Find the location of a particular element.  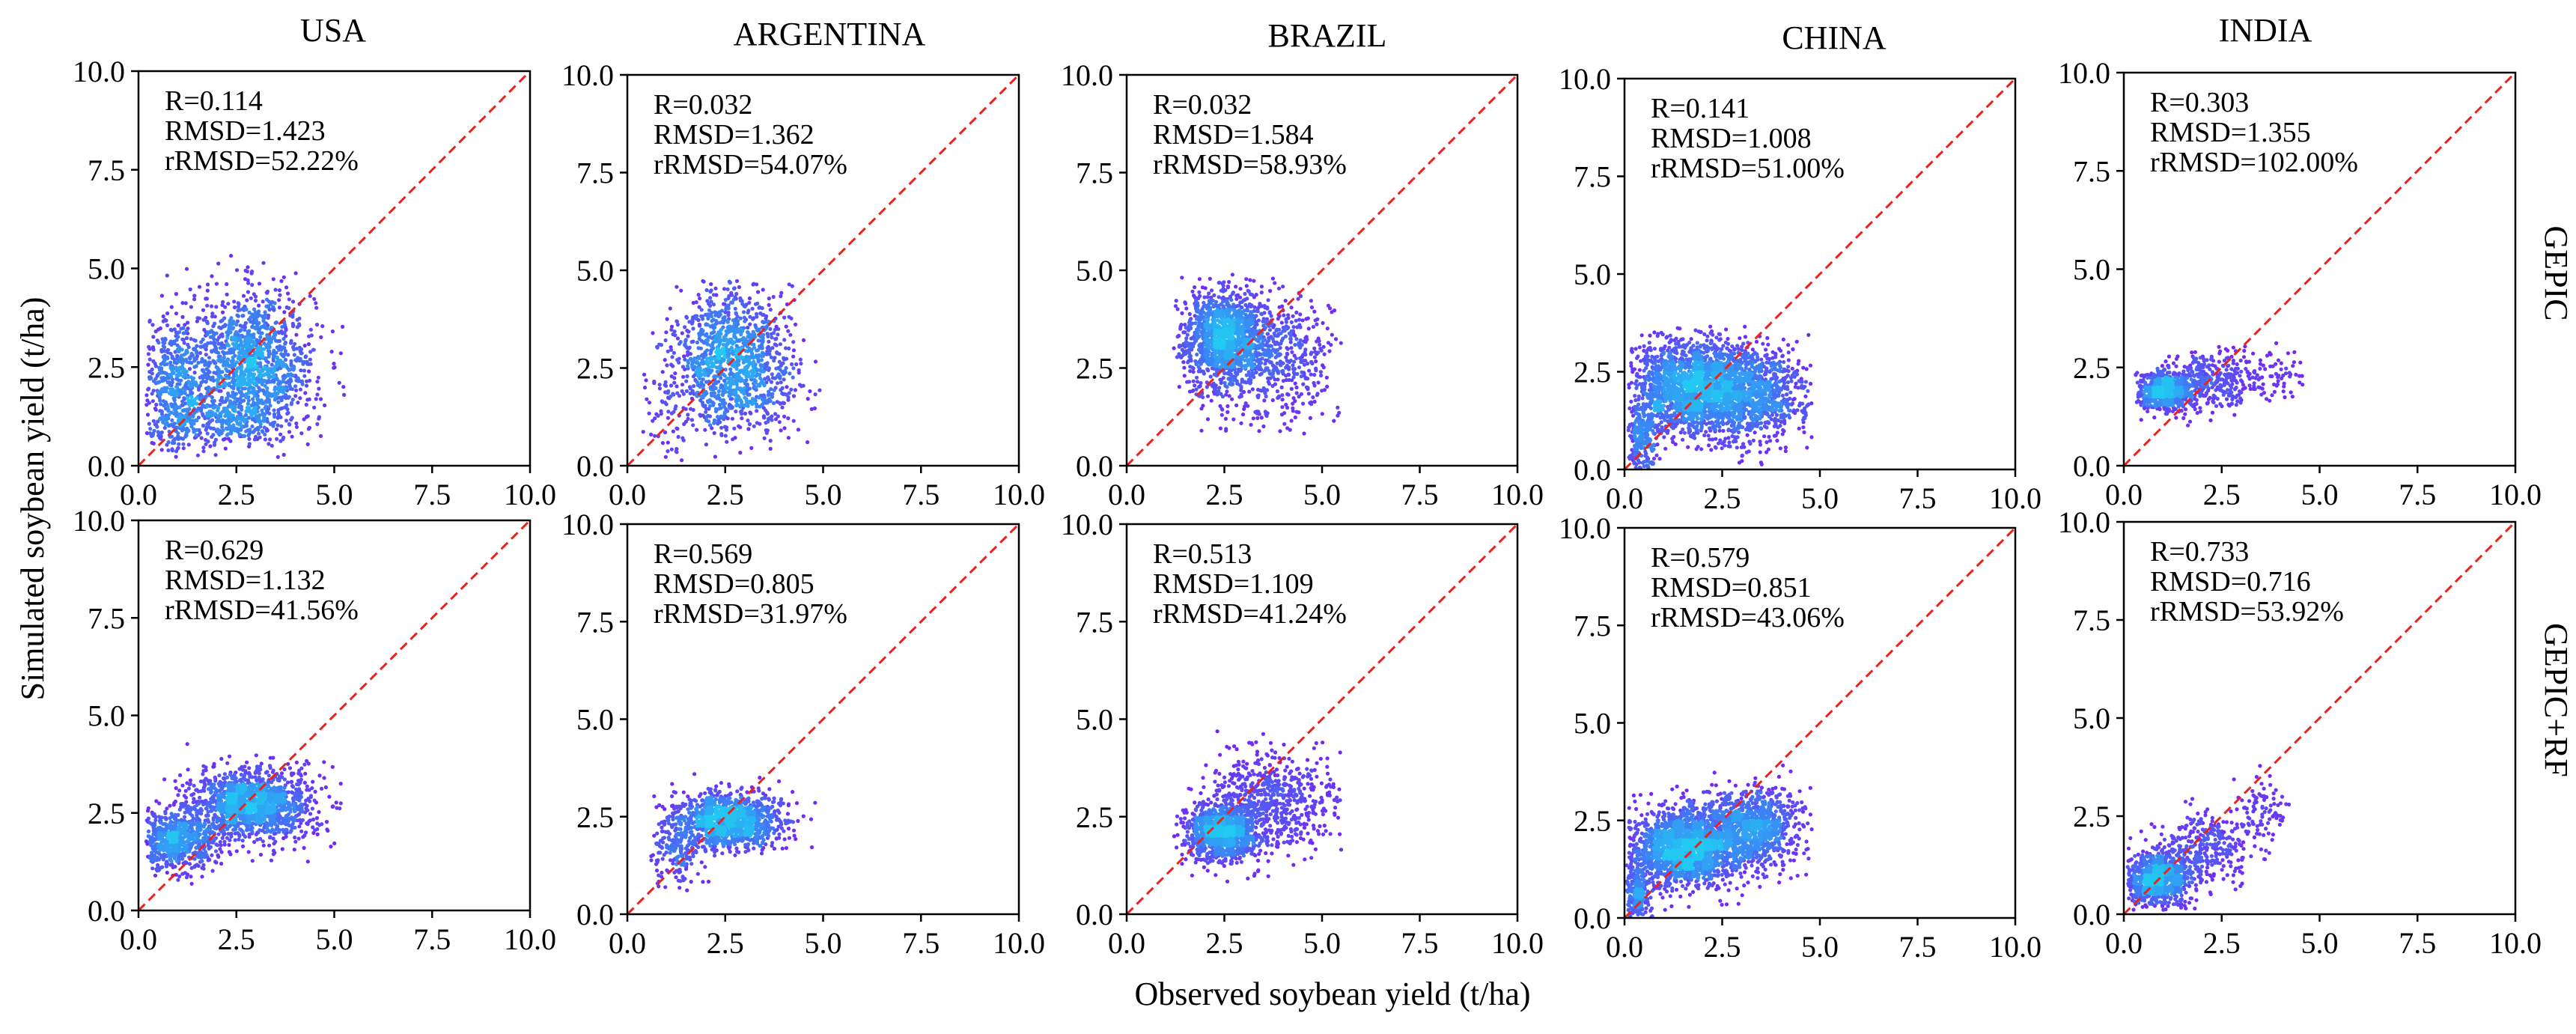

scatter-points is located at coordinates (1257, 354).